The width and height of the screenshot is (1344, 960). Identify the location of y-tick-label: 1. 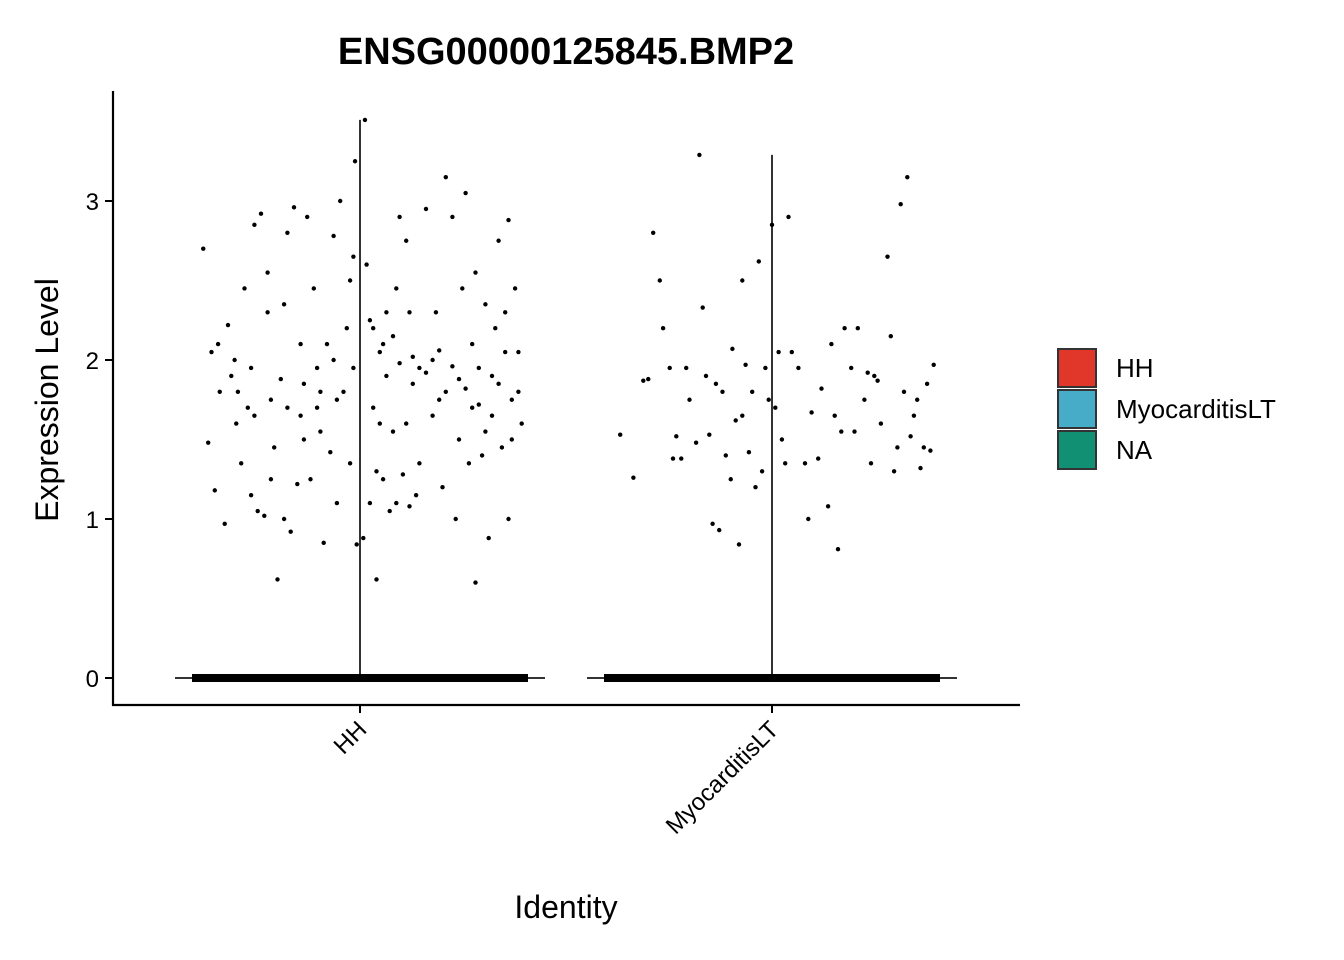
(92, 520).